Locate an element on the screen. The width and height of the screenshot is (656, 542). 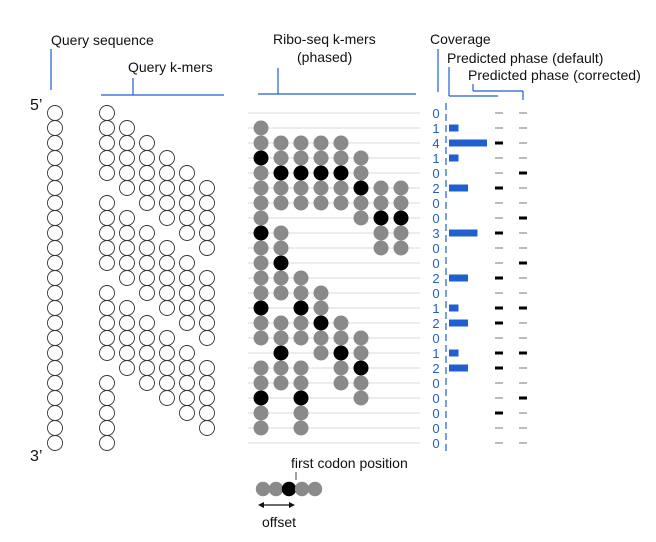
five-prime-label: 5’ is located at coordinates (36, 105).